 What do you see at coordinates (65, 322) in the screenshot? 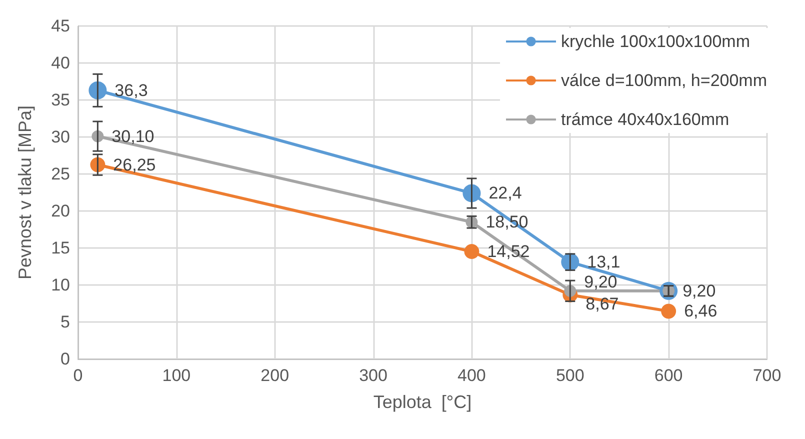
I see `y-tick-label: 5` at bounding box center [65, 322].